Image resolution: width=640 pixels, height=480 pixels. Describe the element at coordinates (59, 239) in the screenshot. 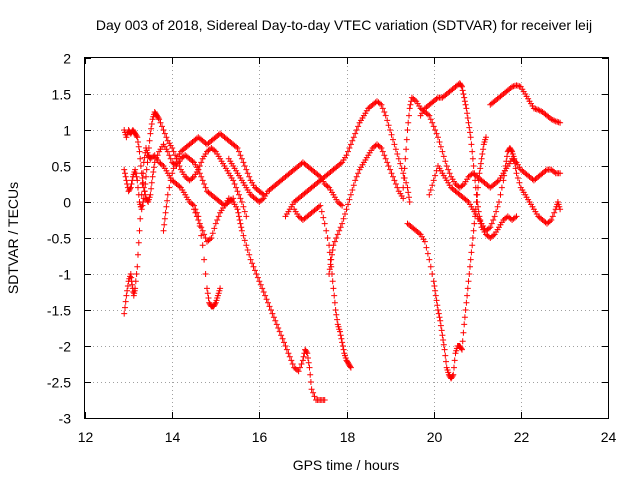

I see `y-tick-label: -0.5` at that location.